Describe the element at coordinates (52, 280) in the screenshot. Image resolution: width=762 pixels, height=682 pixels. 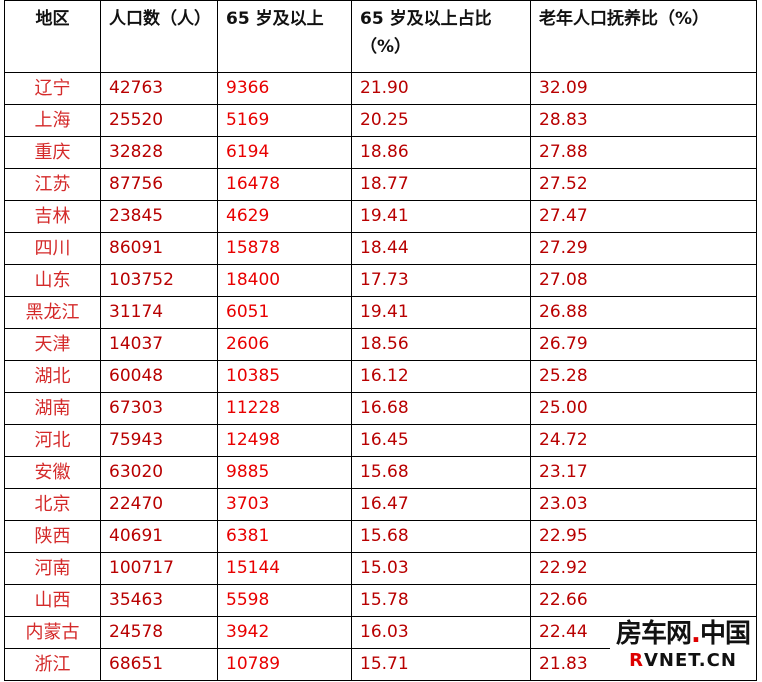
I see `region-cell: 山东` at that location.